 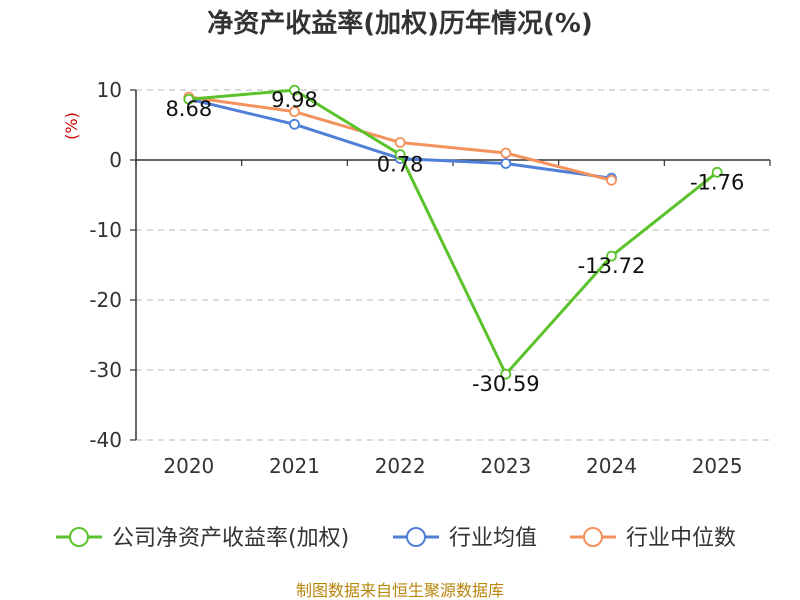 I want to click on legend-label: 行业中位数, so click(x=681, y=538).